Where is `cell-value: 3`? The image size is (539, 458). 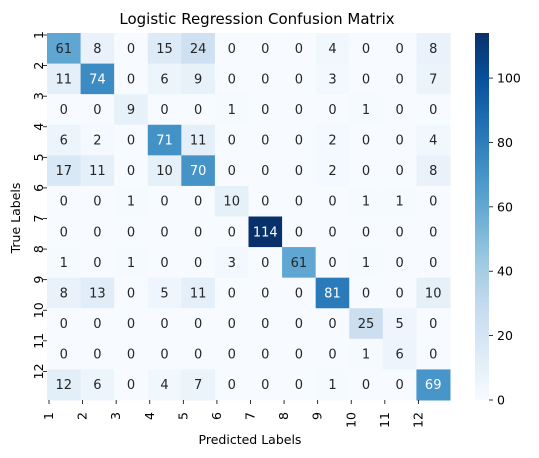 cell-value: 3 is located at coordinates (232, 263).